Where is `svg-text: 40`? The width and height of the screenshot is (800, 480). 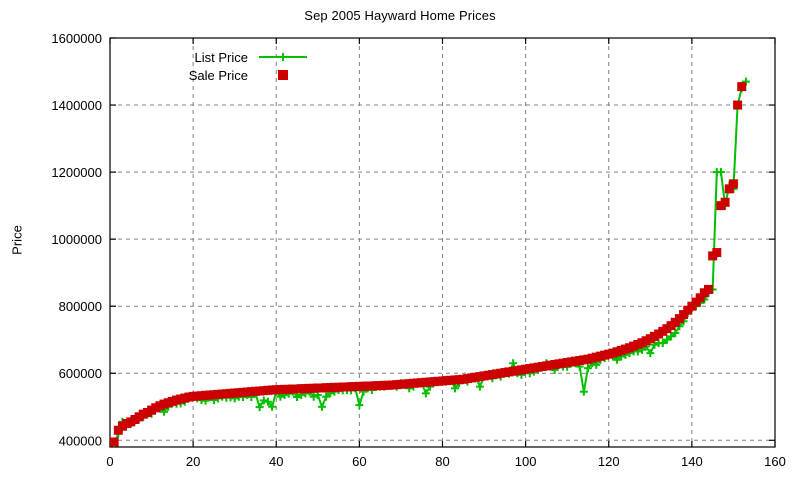
svg-text: 40 is located at coordinates (276, 461).